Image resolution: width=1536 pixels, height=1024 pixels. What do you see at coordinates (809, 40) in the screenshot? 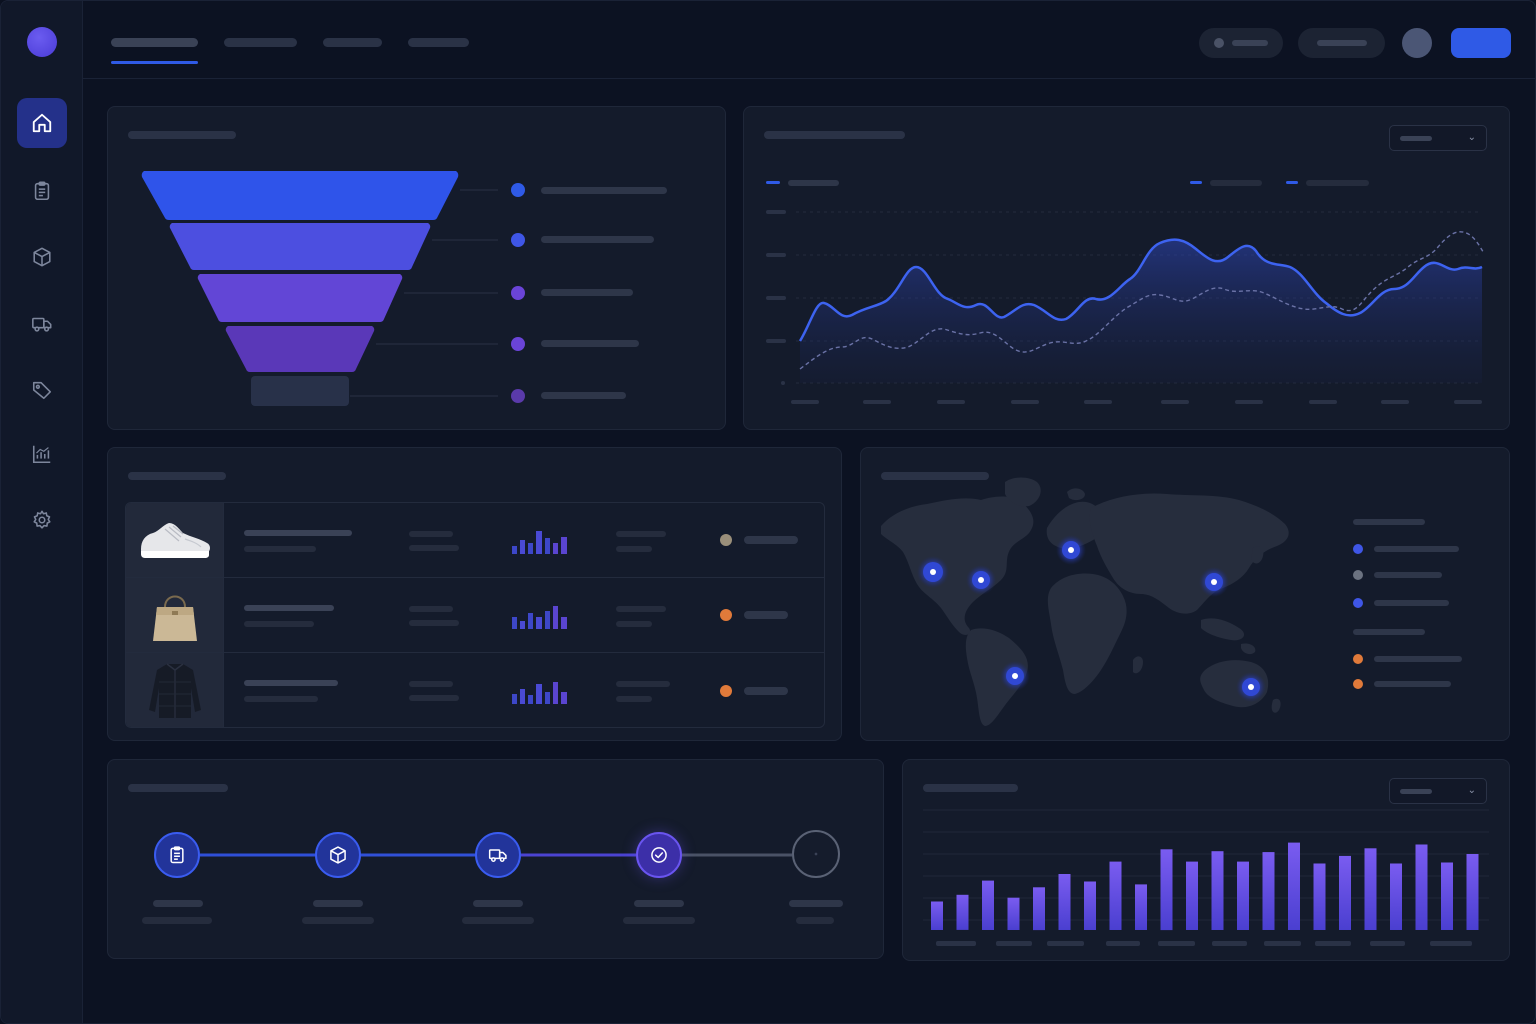
I see `top-bar` at bounding box center [809, 40].